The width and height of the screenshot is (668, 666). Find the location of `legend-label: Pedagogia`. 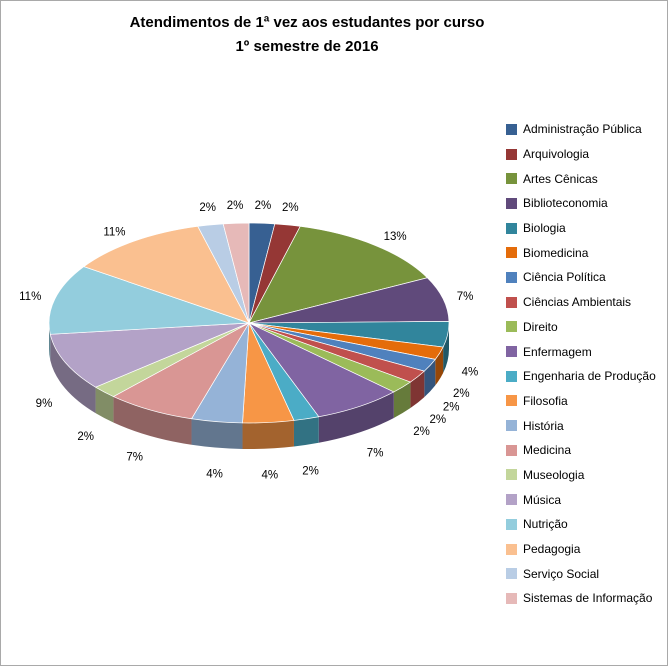

legend-label: Pedagogia is located at coordinates (552, 549).